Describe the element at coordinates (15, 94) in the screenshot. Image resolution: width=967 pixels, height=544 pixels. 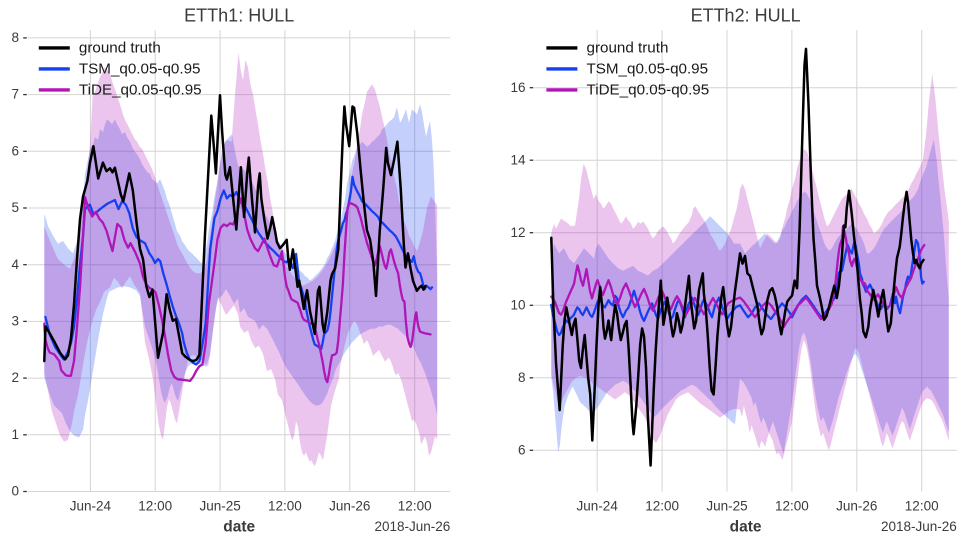
I see `svg-text: 7` at that location.